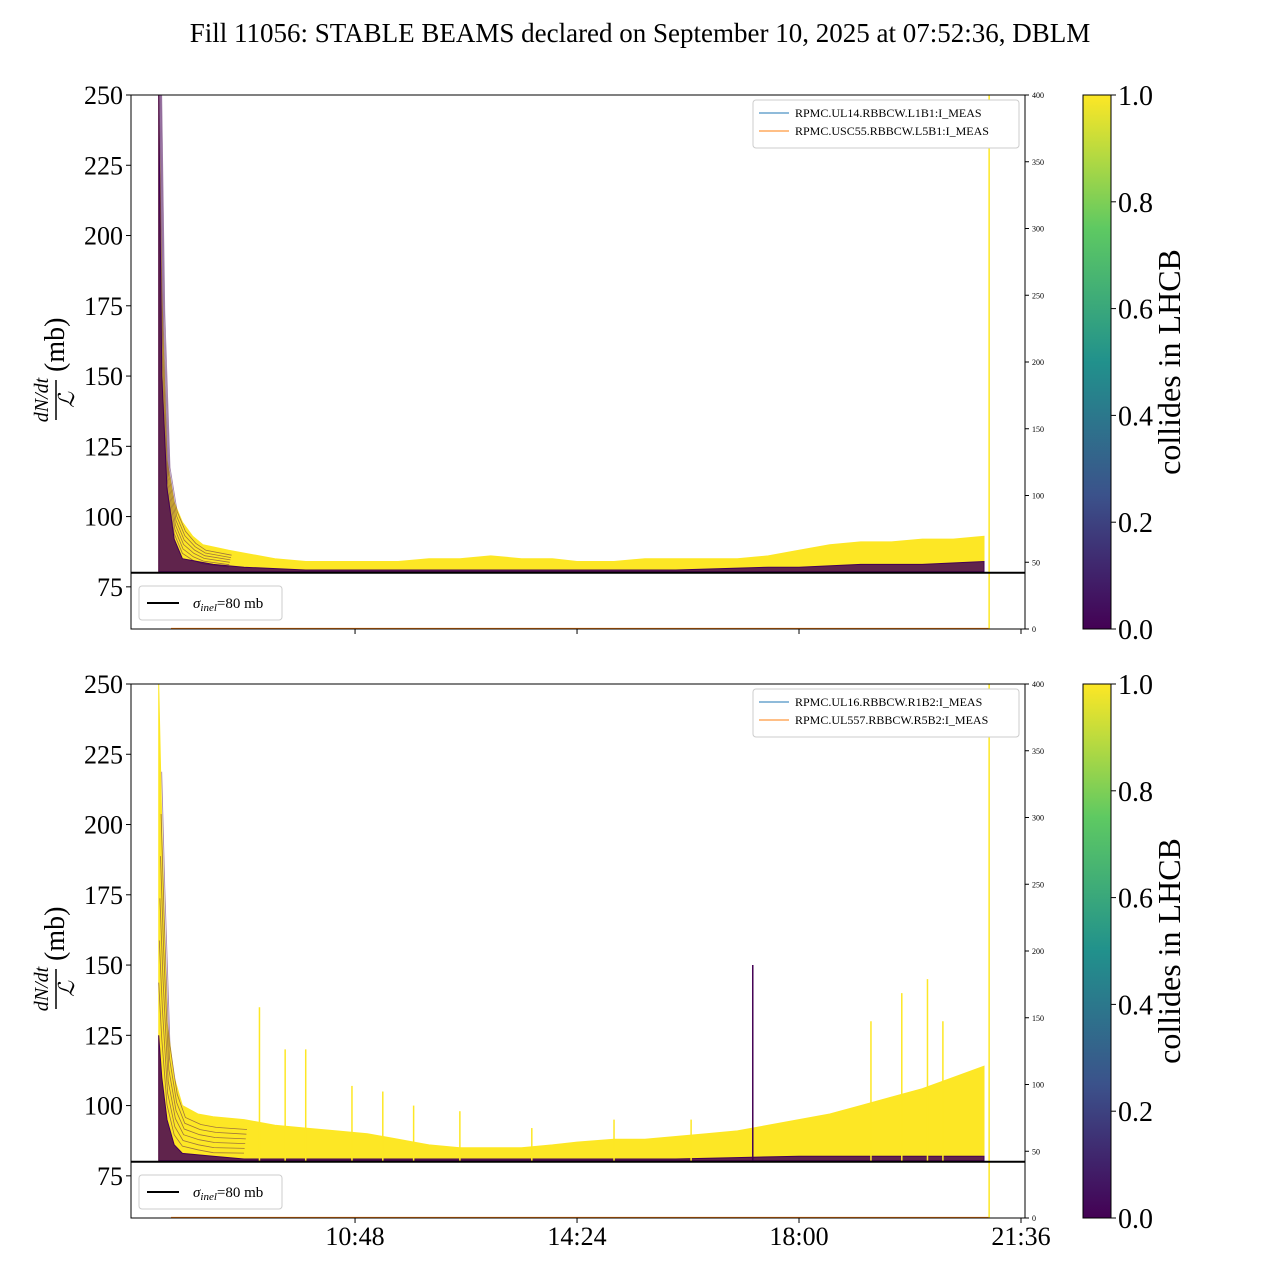 The height and width of the screenshot is (1284, 1280). What do you see at coordinates (888, 113) in the screenshot?
I see `legend-label: RPMC.UL14.RBBCW.L1B1:I_MEAS` at bounding box center [888, 113].